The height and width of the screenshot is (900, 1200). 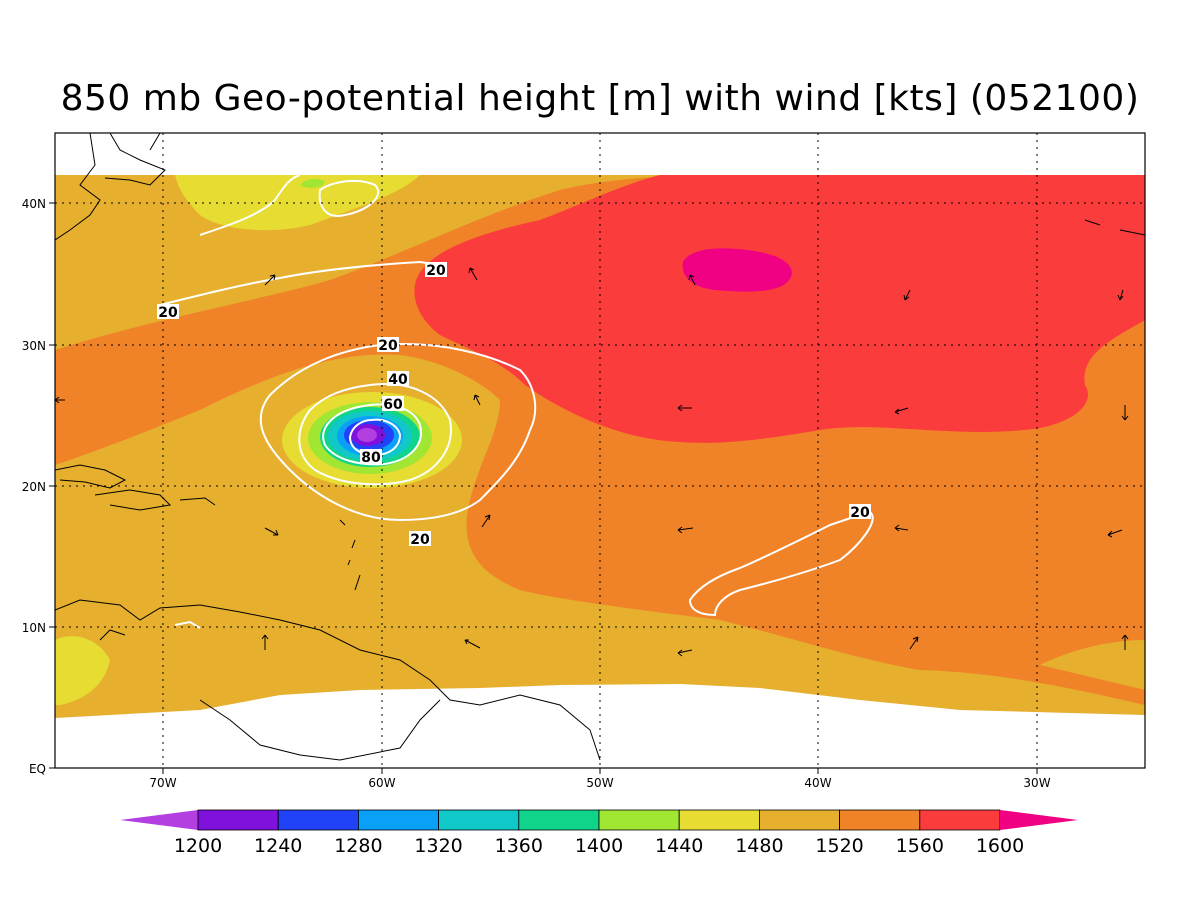 What do you see at coordinates (679, 846) in the screenshot?
I see `colorbar-label: 1440` at bounding box center [679, 846].